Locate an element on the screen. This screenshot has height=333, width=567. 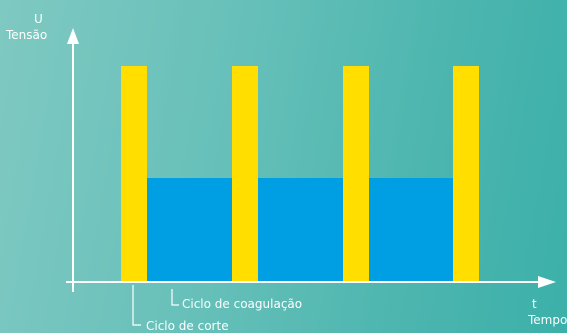
cut-callout-label: Ciclo de corte is located at coordinates (187, 326).